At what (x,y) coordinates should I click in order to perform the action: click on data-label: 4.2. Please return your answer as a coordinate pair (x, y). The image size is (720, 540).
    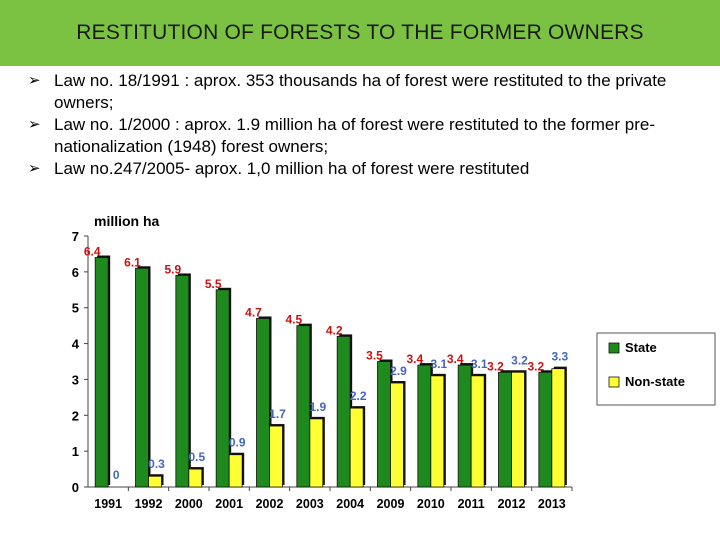
    Looking at the image, I should click on (334, 330).